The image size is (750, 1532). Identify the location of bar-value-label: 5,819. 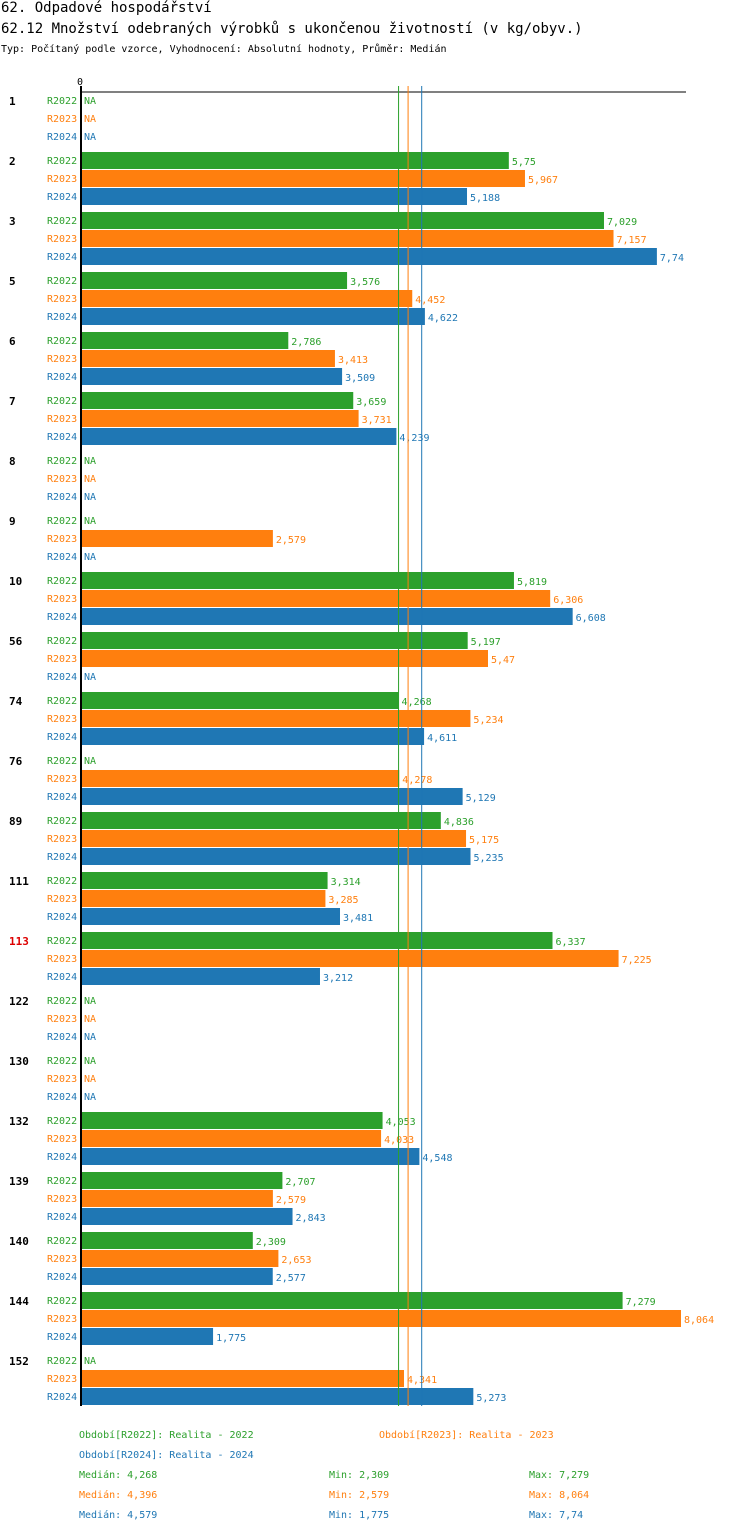
(532, 582).